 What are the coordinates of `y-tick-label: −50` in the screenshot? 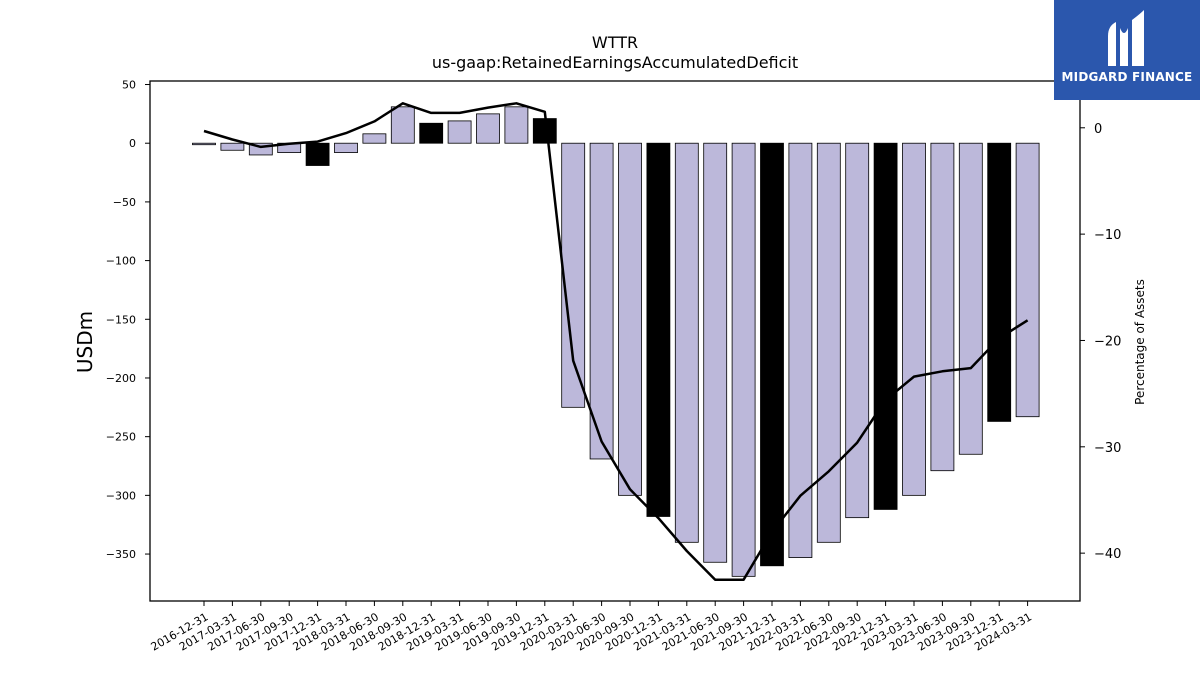 It's located at (124, 202).